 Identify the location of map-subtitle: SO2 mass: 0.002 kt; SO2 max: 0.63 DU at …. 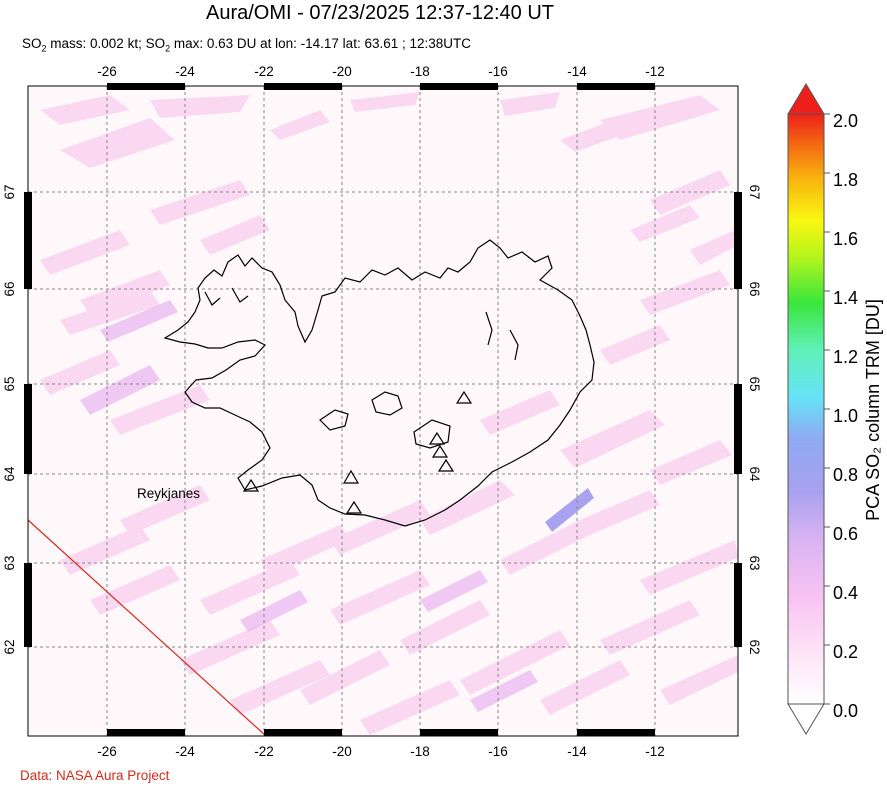
(247, 45).